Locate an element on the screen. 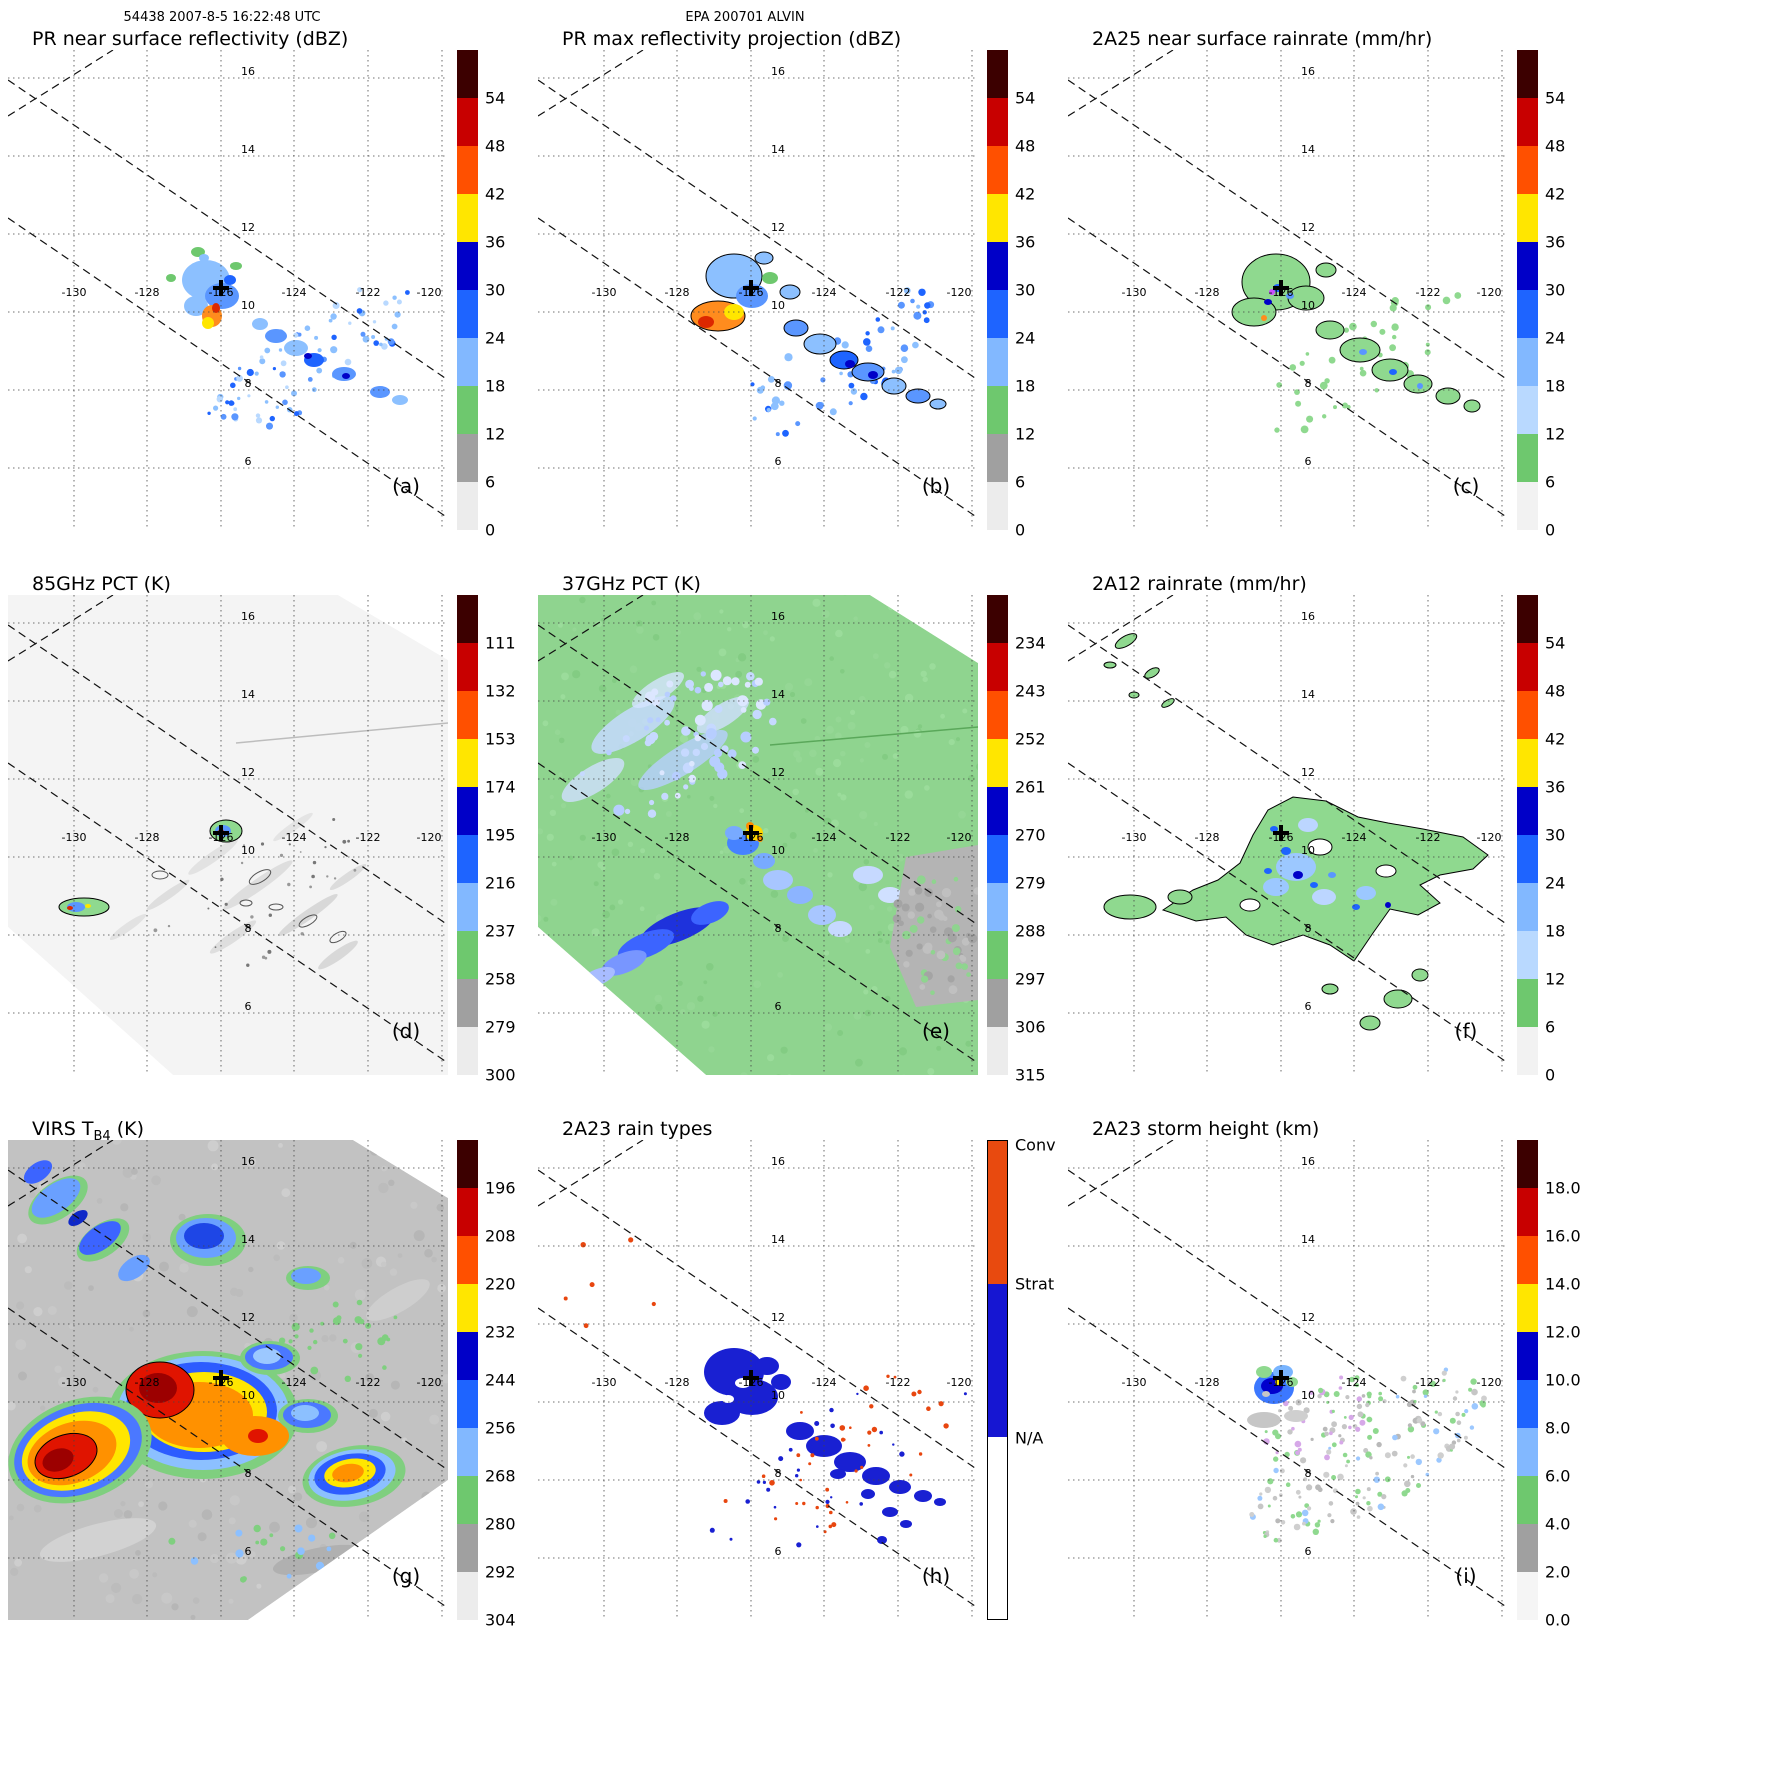 This screenshot has height=1771, width=1771. colorbar-tick-label: N/A is located at coordinates (1029, 1438).